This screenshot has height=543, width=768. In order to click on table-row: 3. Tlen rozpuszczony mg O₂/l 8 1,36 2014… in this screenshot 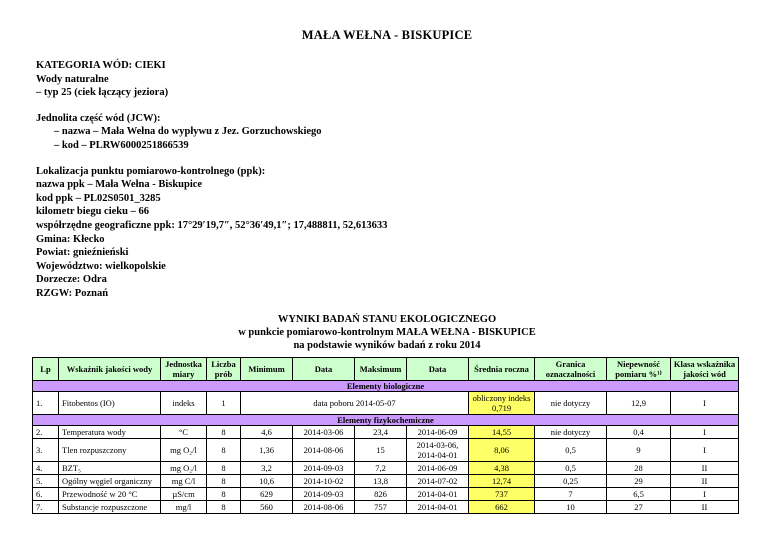, I will do `click(385, 449)`.